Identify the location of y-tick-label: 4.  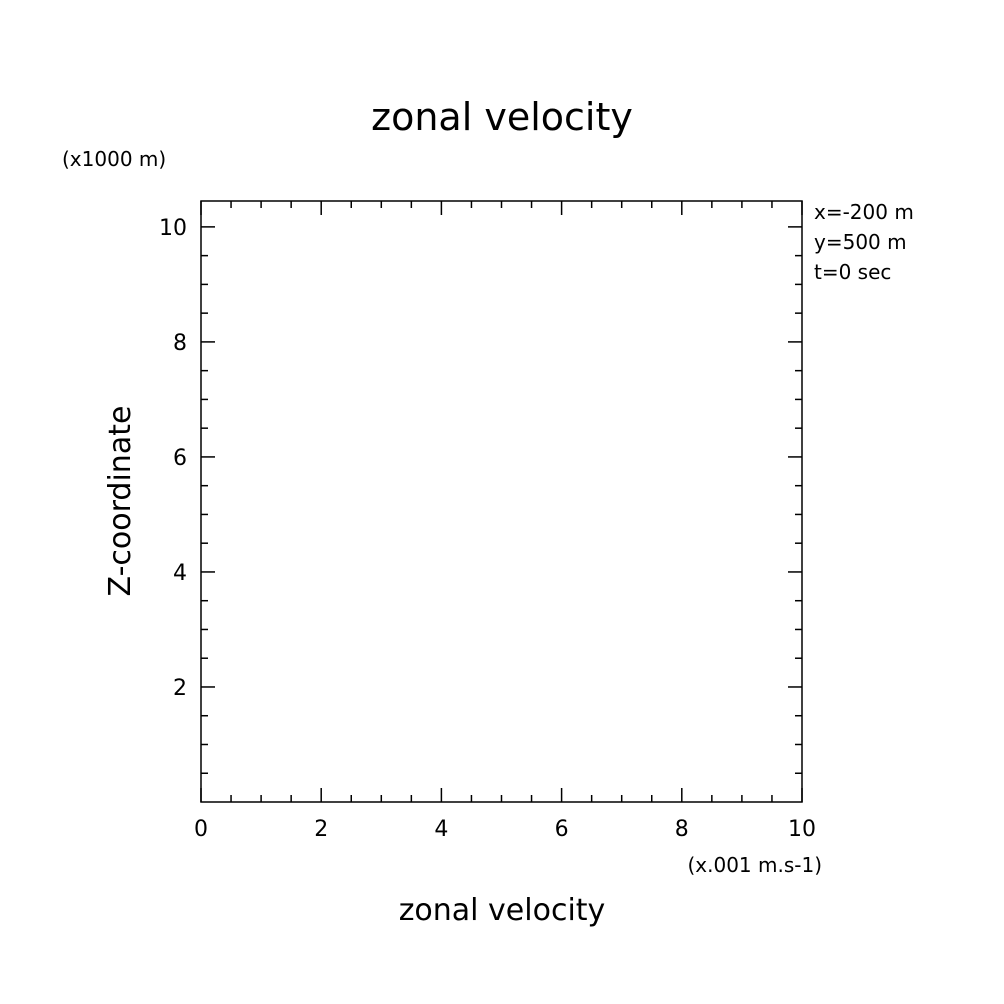
(180, 573).